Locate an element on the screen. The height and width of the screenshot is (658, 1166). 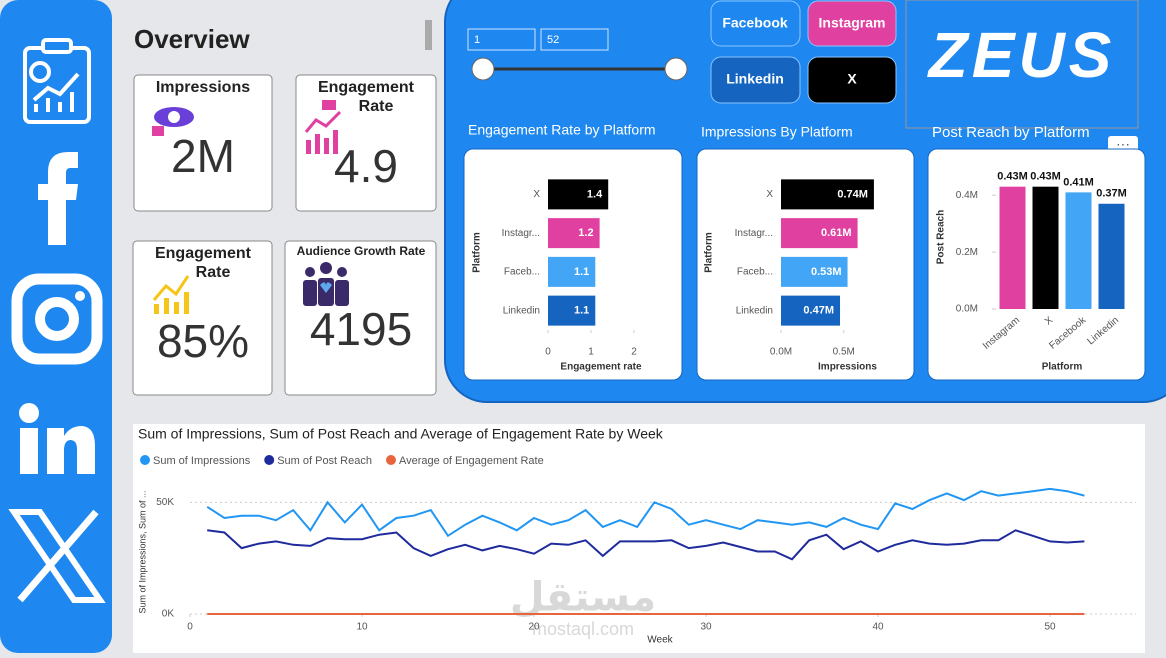
x-axis-title: Impressions is located at coordinates (847, 367).